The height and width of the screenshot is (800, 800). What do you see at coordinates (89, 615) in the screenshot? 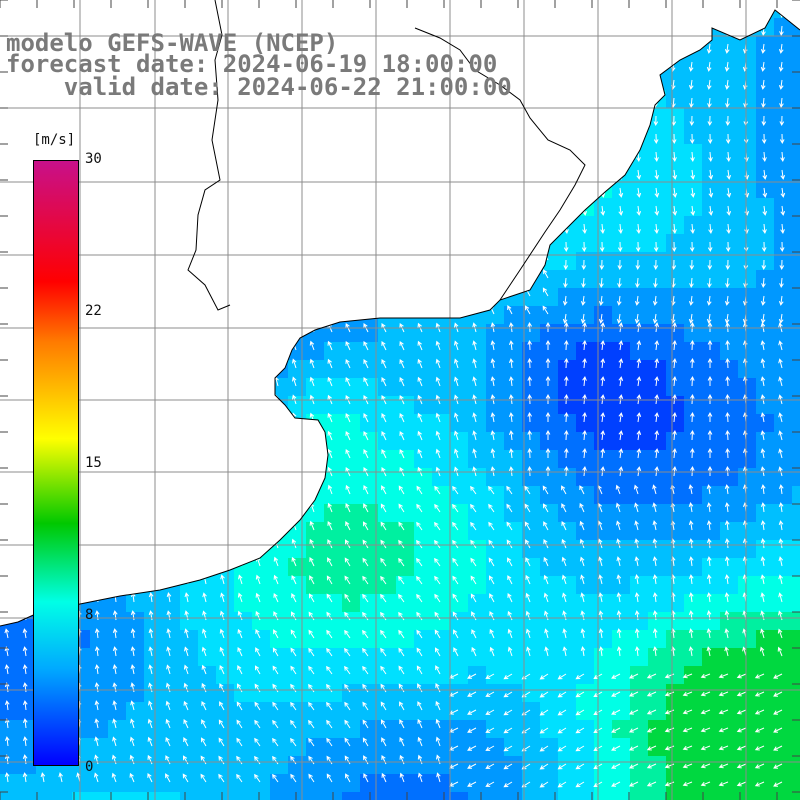
I see `colorbar-tick-8: 8` at bounding box center [89, 615].